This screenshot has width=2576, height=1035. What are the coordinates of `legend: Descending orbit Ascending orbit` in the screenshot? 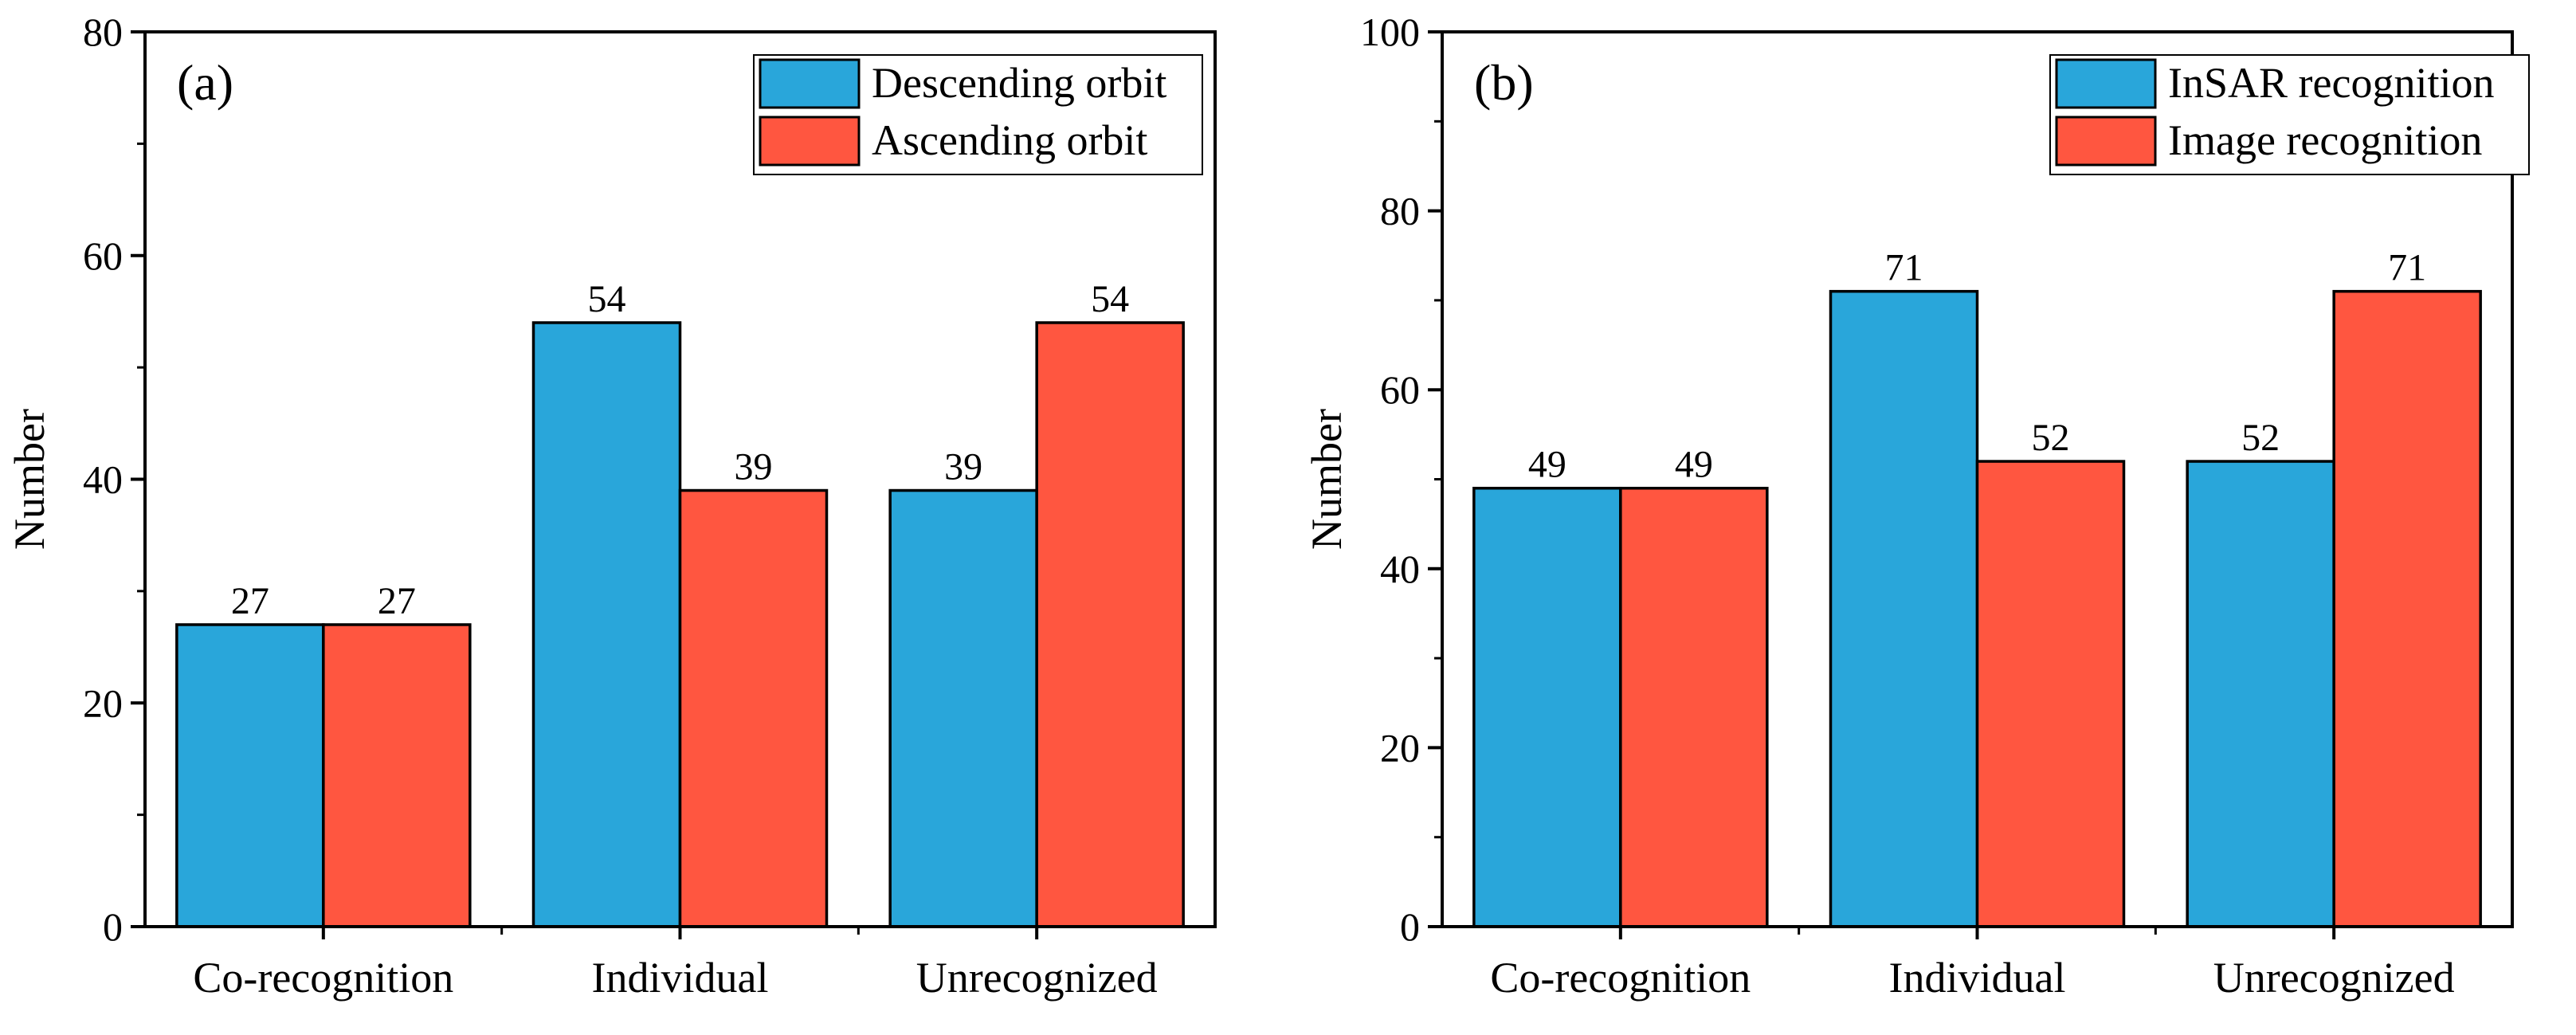 It's located at (978, 114).